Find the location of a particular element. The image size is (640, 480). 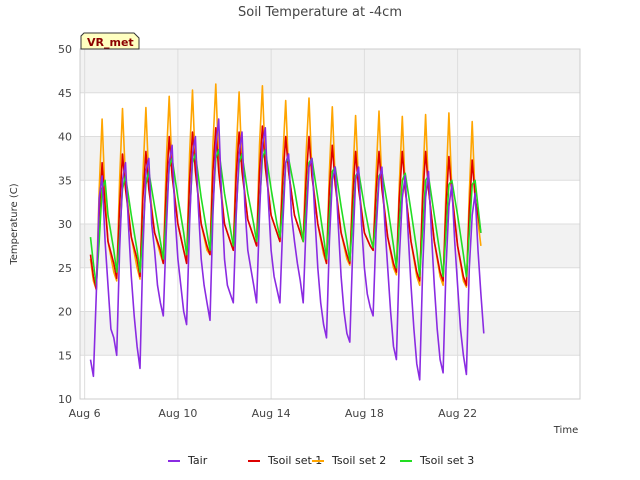

x-tick-label: Aug 14 is located at coordinates (271, 413).